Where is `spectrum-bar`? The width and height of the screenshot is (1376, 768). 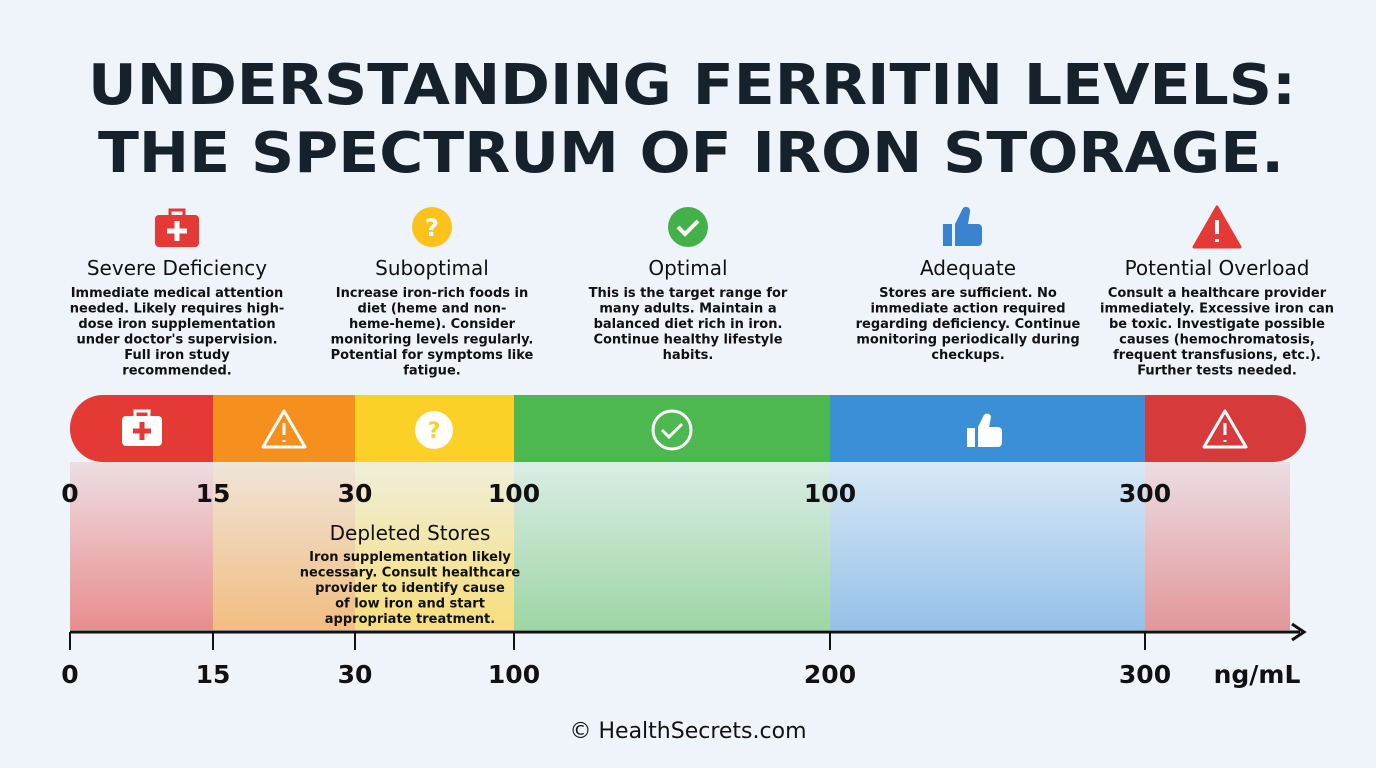
spectrum-bar is located at coordinates (688, 428).